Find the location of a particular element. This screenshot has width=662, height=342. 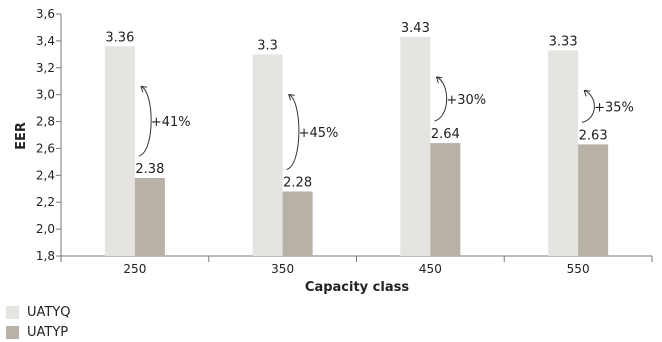

data-label-uatyp-250: 2.38 is located at coordinates (149, 169).